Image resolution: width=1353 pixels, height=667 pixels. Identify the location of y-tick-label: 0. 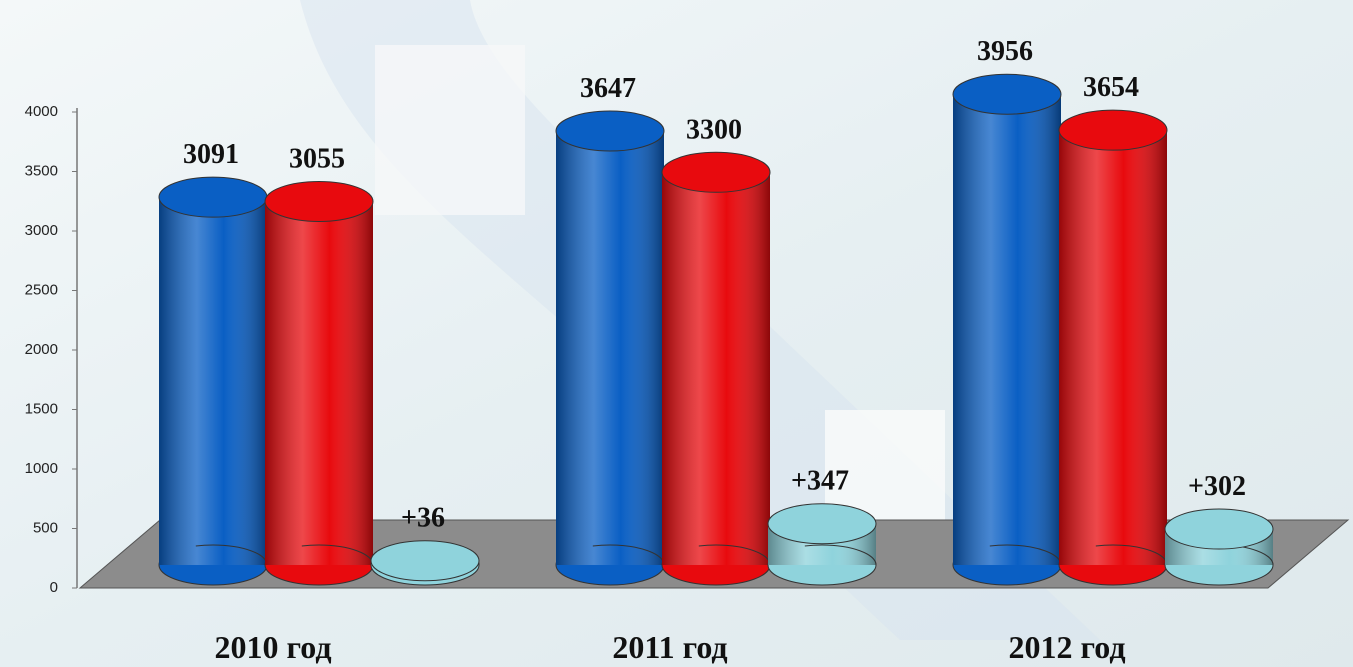
(54, 587).